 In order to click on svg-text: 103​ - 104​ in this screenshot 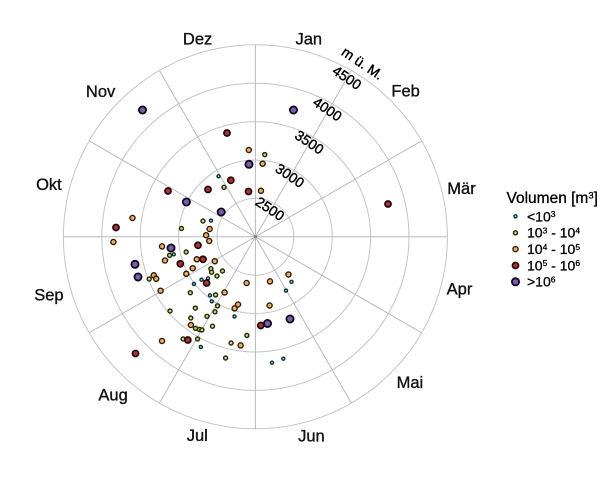, I will do `click(553, 233)`.